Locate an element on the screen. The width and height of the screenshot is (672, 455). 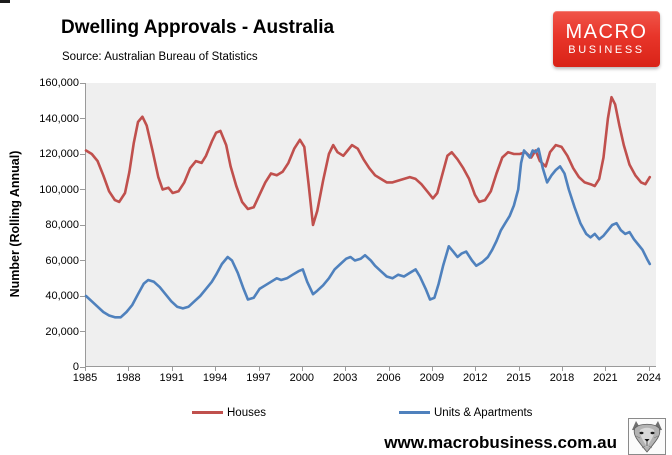
x-tick-label: 2003 is located at coordinates (345, 378).